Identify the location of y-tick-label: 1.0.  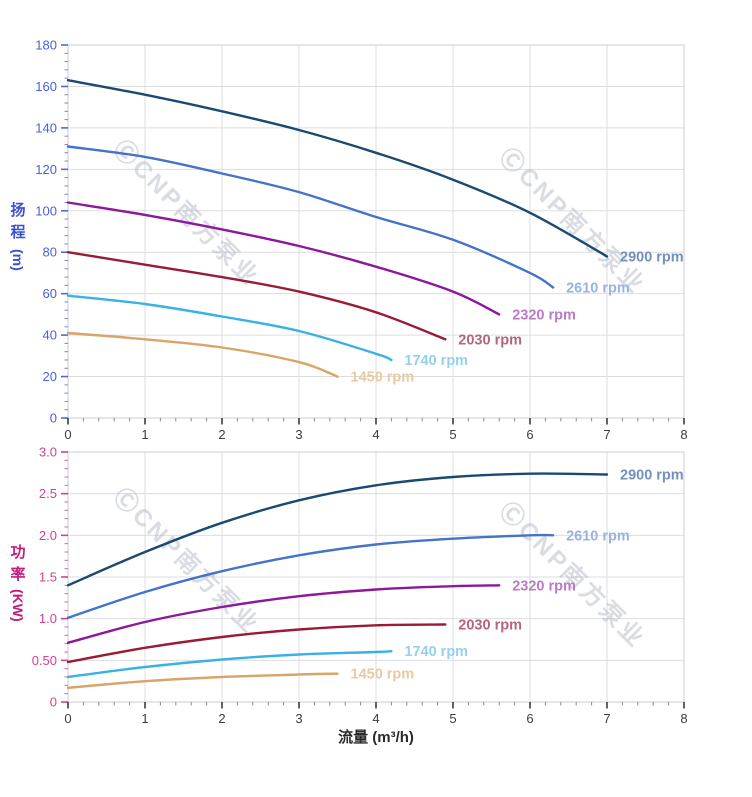
(48, 618).